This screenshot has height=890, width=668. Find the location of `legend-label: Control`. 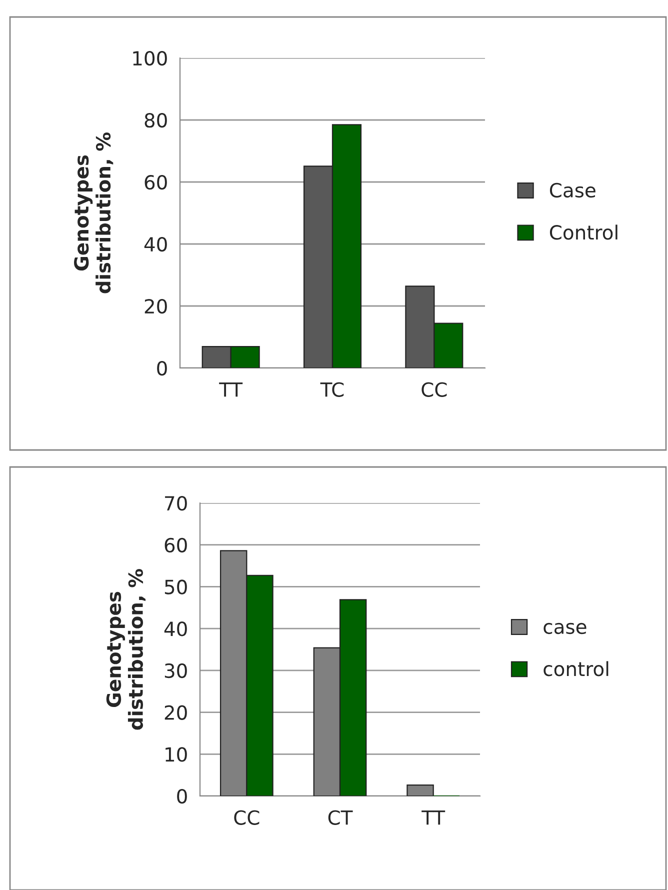

legend-label: Control is located at coordinates (584, 232).